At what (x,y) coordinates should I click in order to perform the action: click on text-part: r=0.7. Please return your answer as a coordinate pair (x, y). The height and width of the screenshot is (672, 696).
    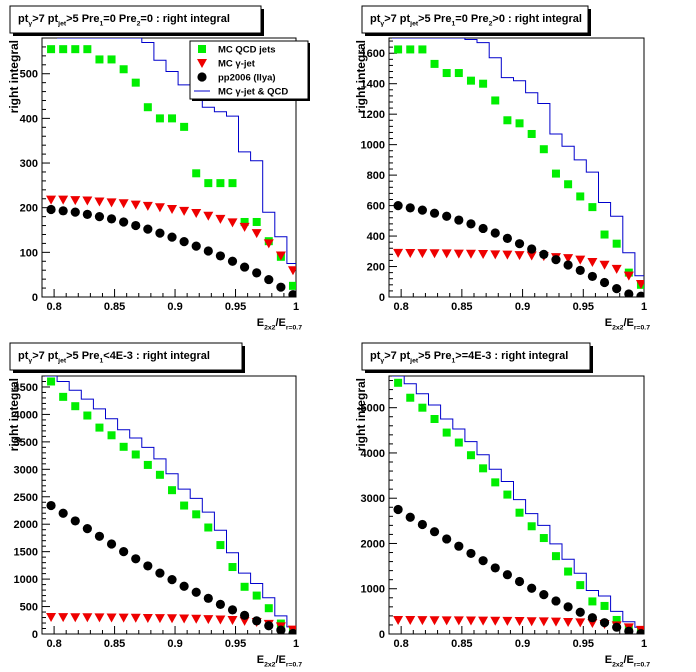
    Looking at the image, I should click on (294, 664).